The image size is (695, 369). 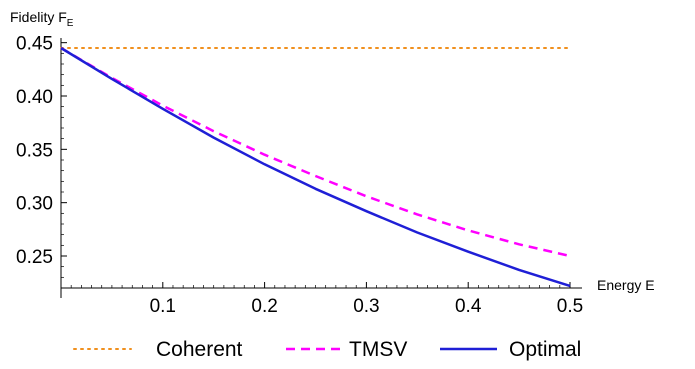 I want to click on x-tick-label: 0.5, so click(x=570, y=306).